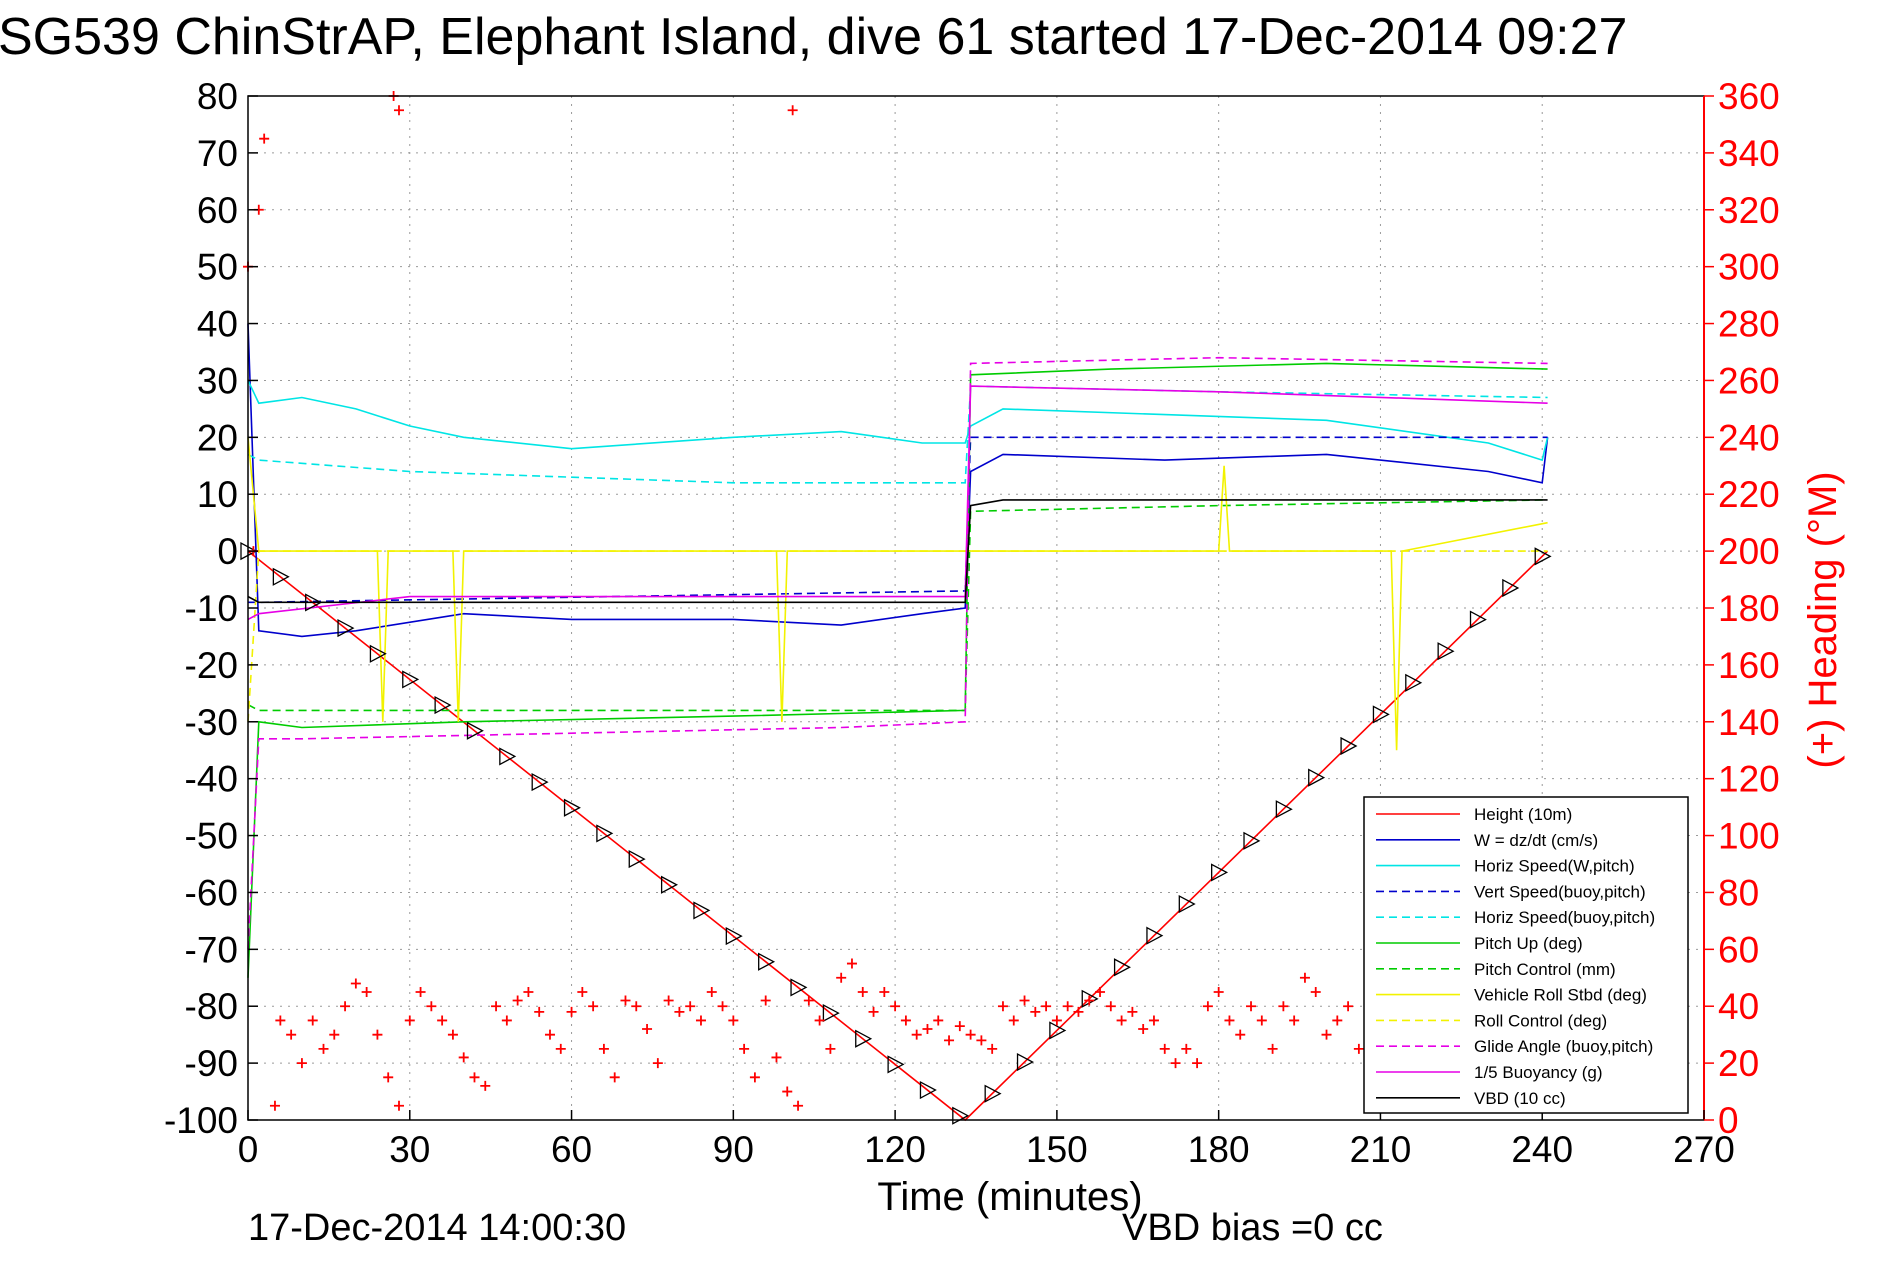 Image resolution: width=1891 pixels, height=1262 pixels. I want to click on legend-entry: W = dz/dt (cm/s), so click(1536, 840).